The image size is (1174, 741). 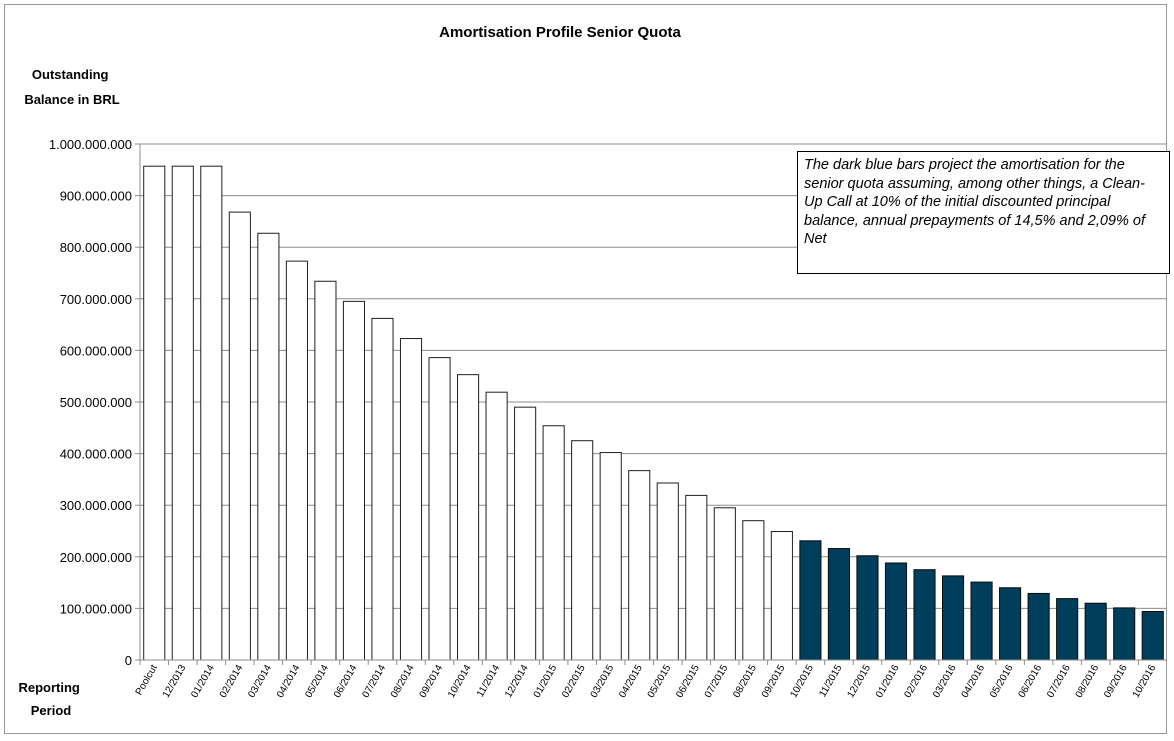 I want to click on x-tick-label: 10/2014, so click(x=460, y=681).